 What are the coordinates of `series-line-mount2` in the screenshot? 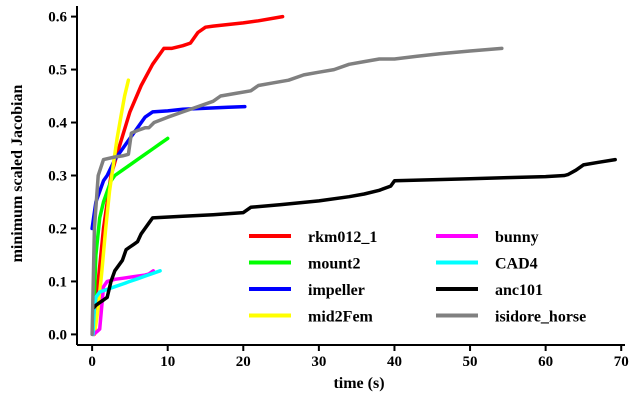 It's located at (130, 236).